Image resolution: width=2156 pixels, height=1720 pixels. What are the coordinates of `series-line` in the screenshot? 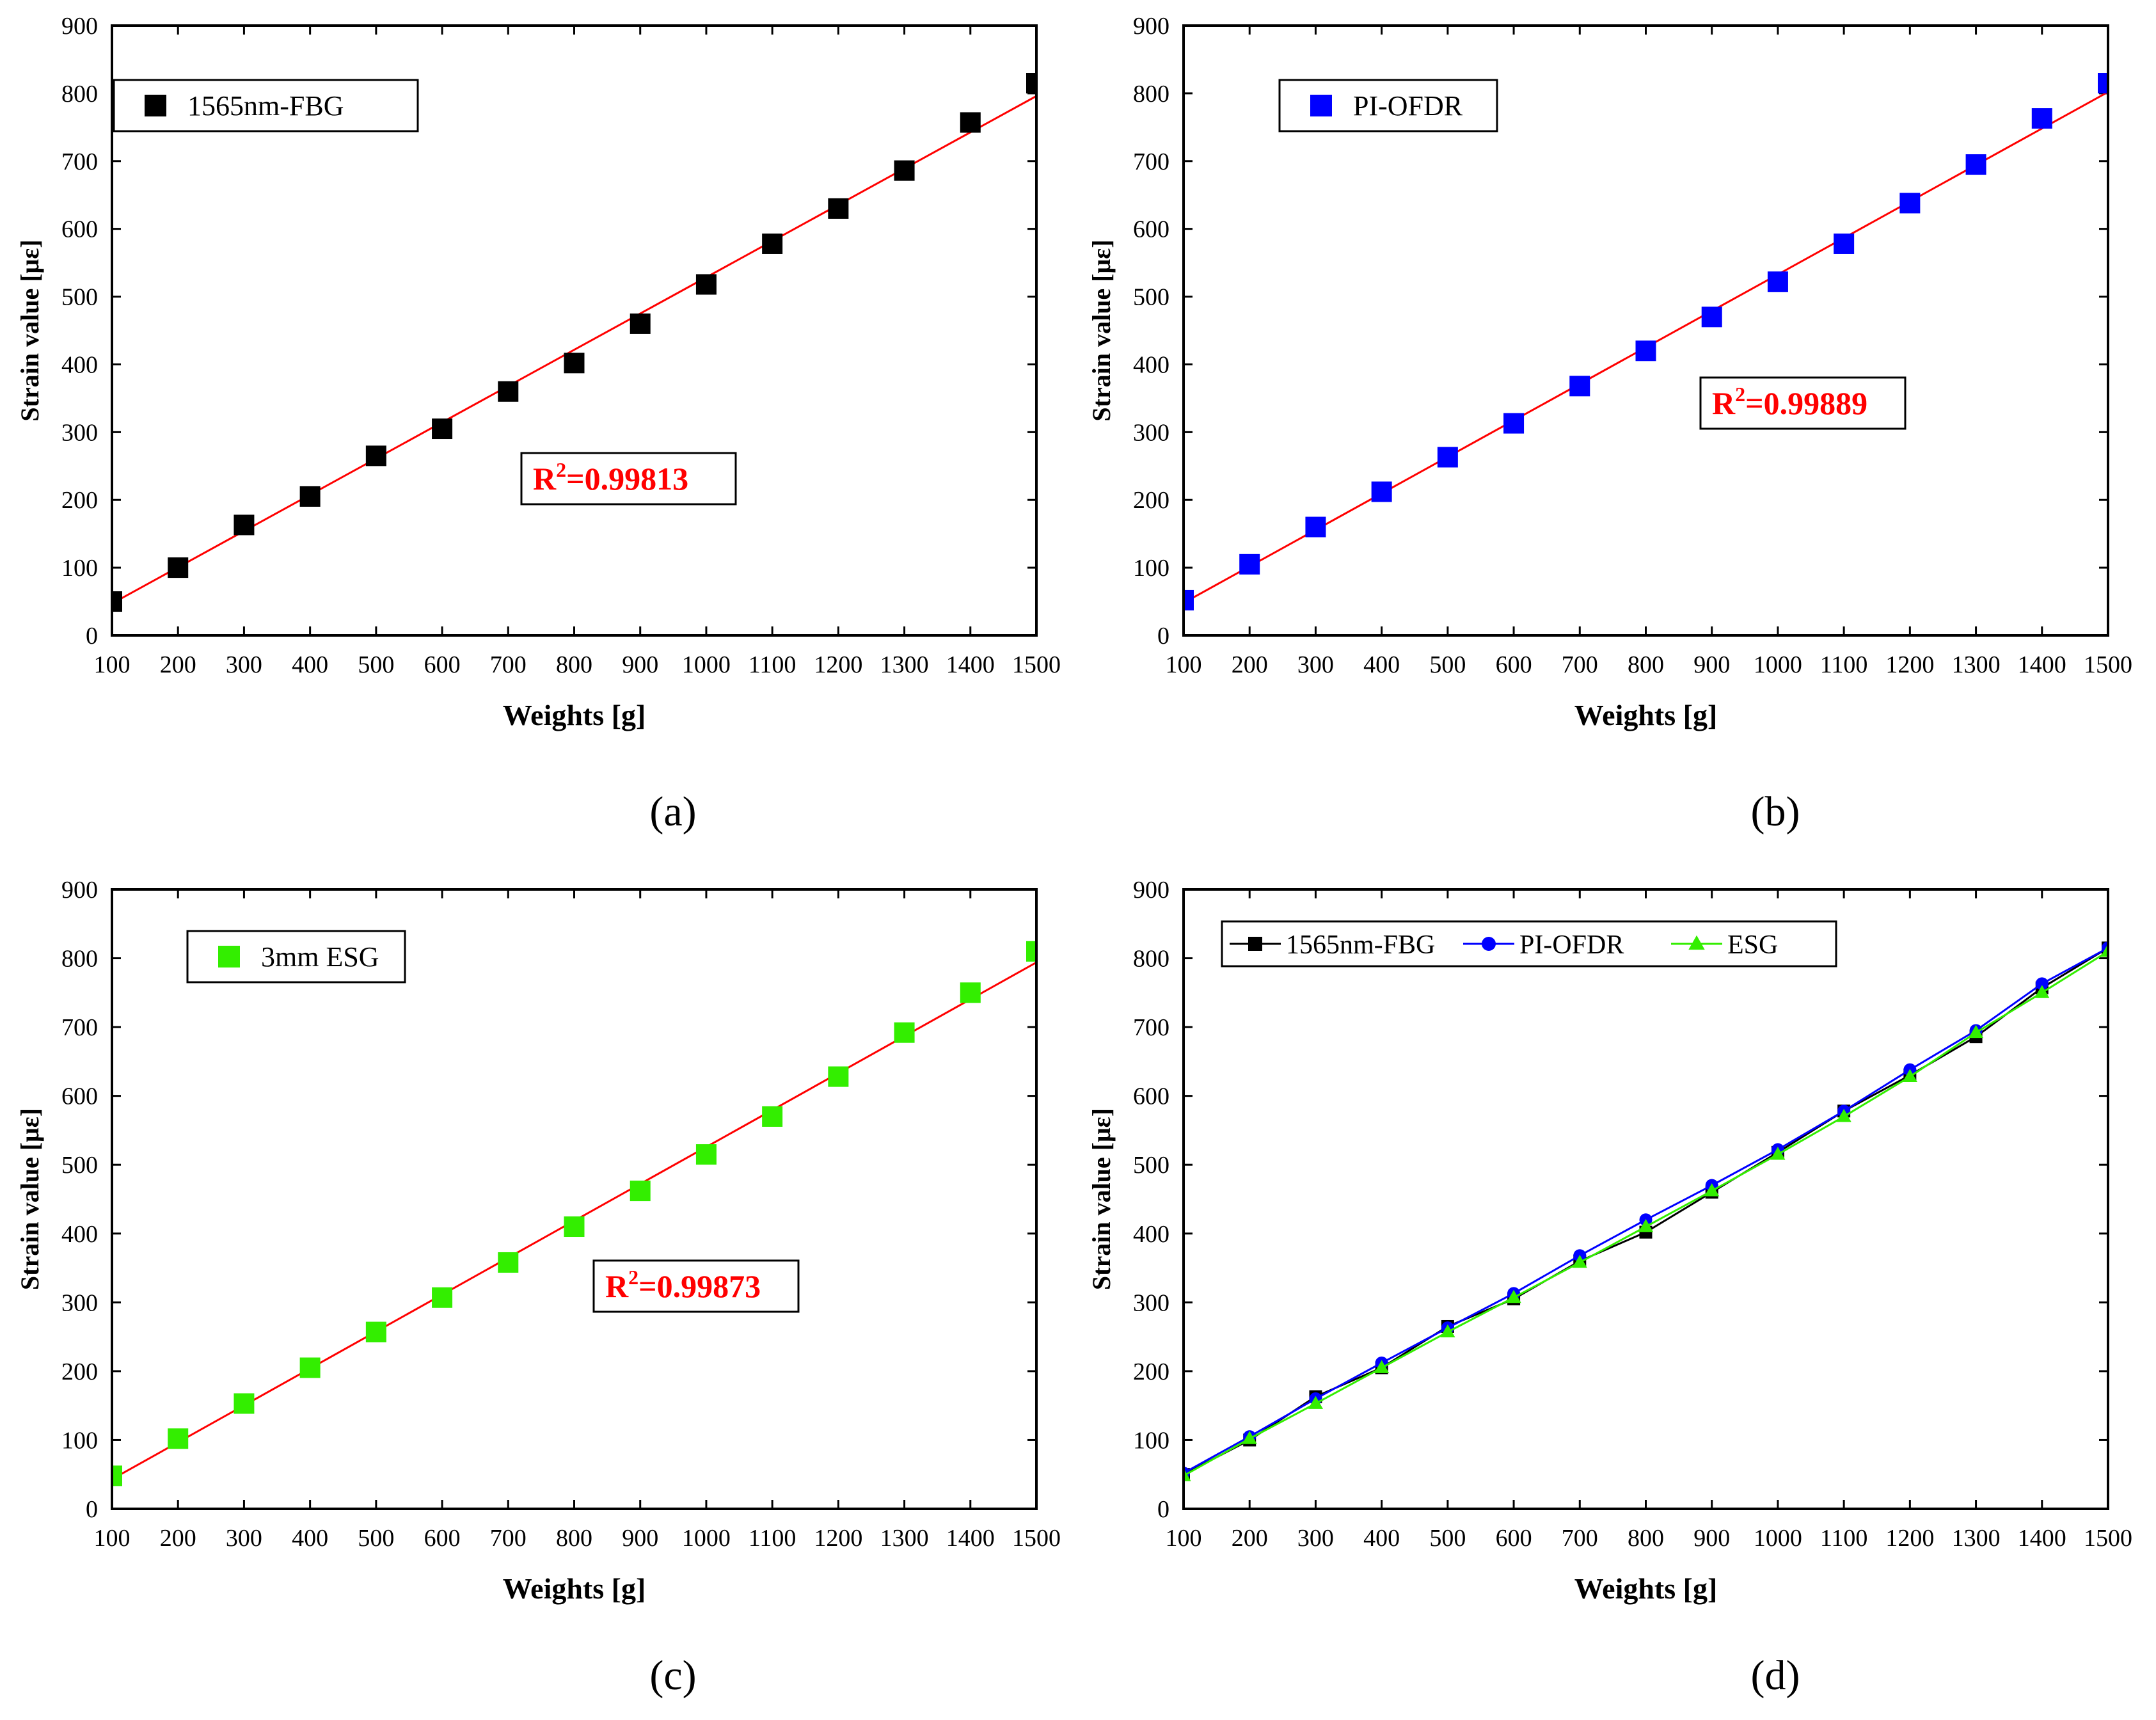 It's located at (1646, 1210).